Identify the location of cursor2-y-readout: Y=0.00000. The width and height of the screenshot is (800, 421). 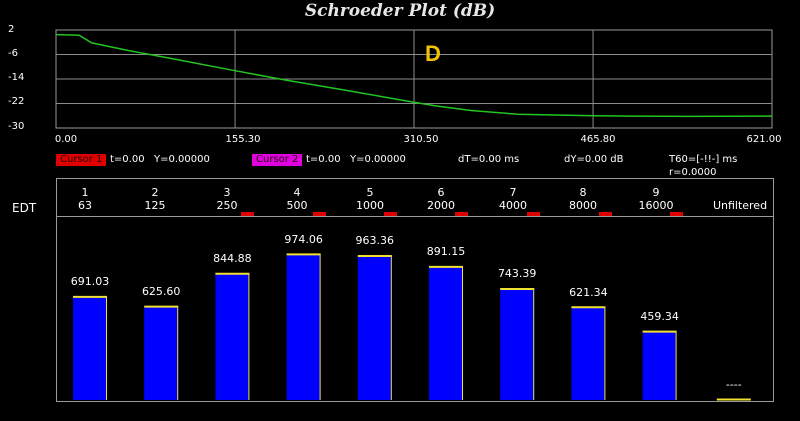
(378, 159).